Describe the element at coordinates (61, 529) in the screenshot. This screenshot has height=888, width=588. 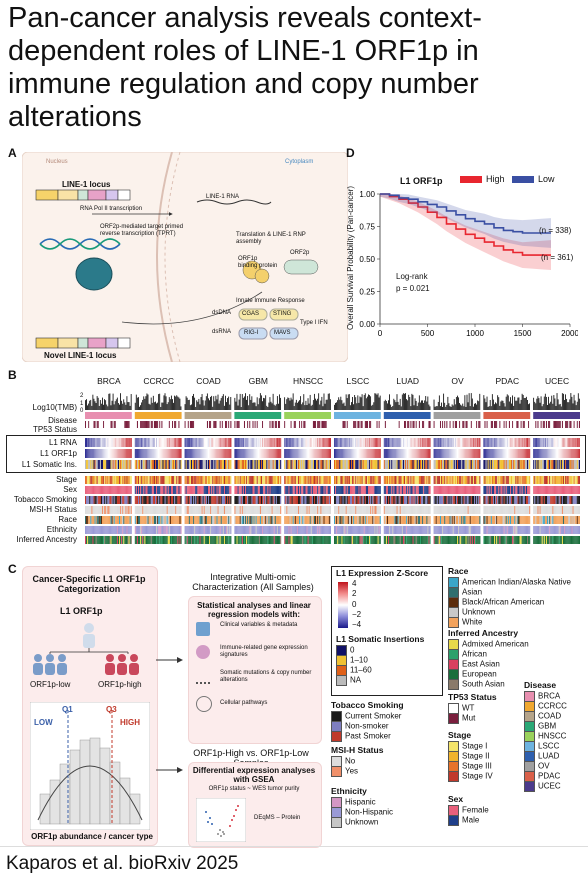
I see `row-label-ethnicity: Ethnicity` at that location.